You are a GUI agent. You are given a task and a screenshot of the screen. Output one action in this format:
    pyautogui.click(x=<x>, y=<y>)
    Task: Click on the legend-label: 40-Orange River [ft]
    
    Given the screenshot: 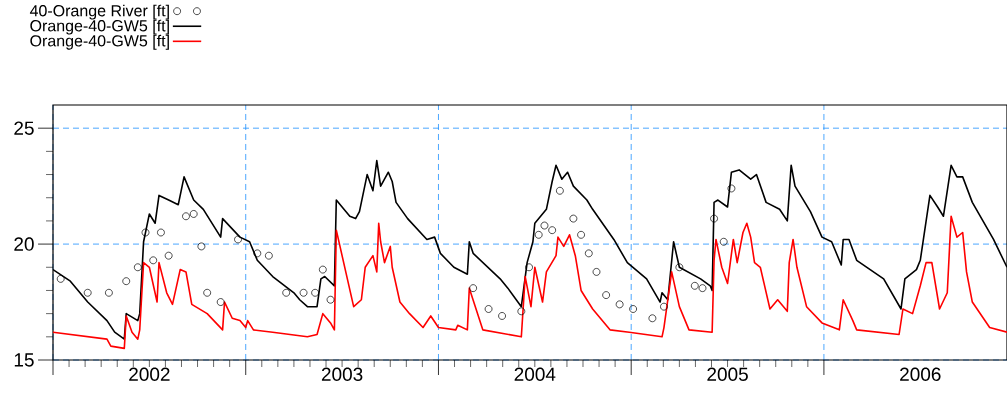 What is the action you would take?
    pyautogui.click(x=99, y=12)
    